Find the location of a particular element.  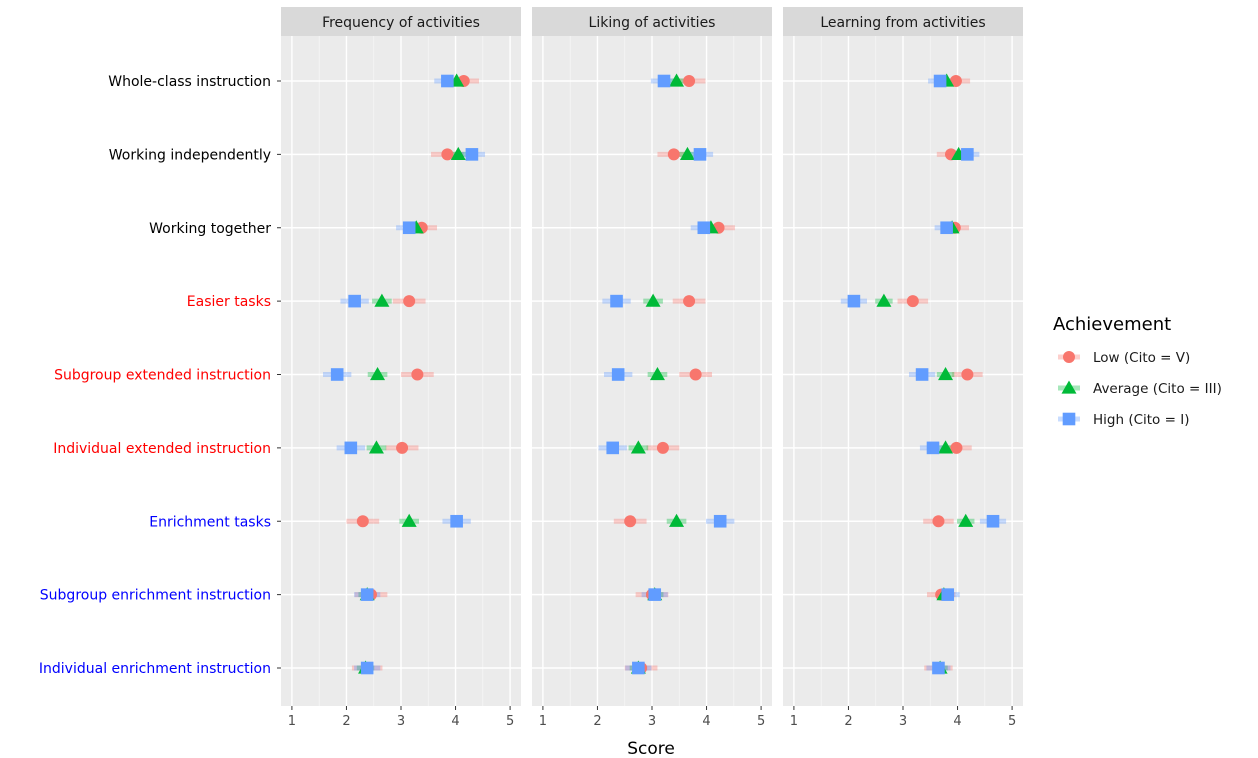

legend-item-average-cito-iii: Average (Cito = III) is located at coordinates (1140, 388).